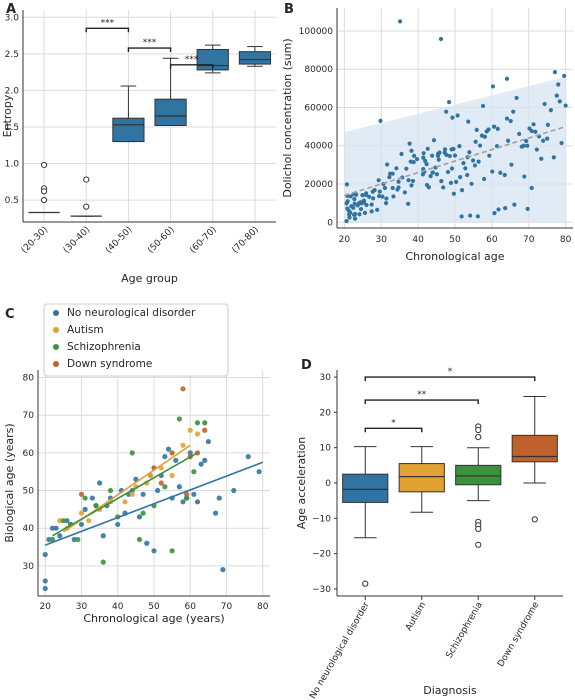  What do you see at coordinates (306, 365) in the screenshot?
I see `panel-letter-d: D` at bounding box center [306, 365].